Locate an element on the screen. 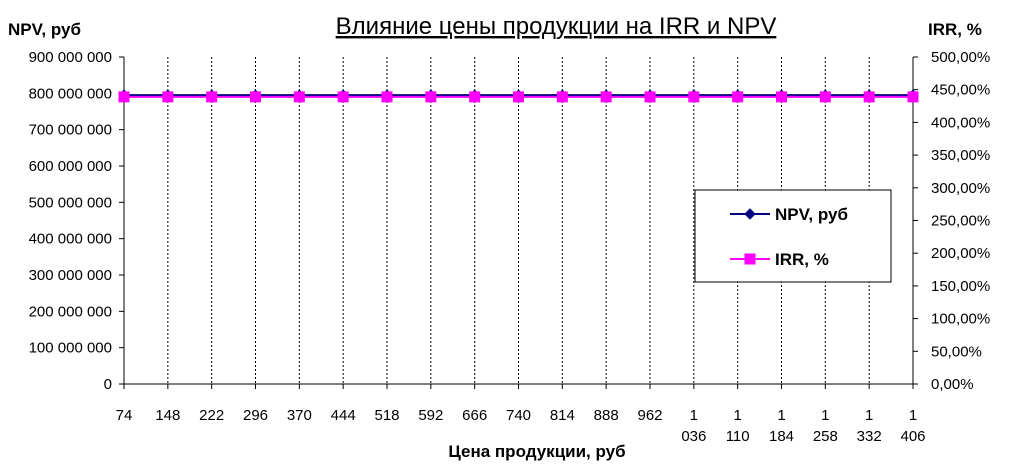 This screenshot has height=474, width=1011. x-tick-label: 444 is located at coordinates (343, 415).